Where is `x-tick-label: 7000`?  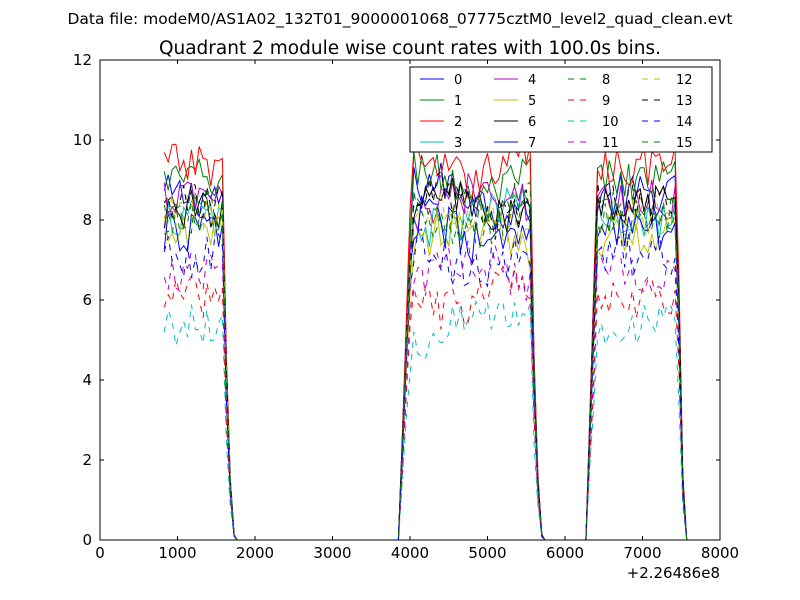 x-tick-label: 7000 is located at coordinates (642, 553).